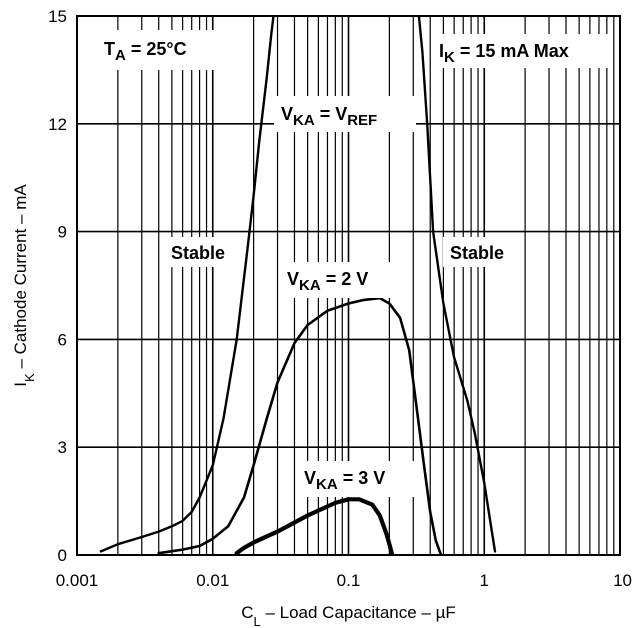 The width and height of the screenshot is (634, 628). Describe the element at coordinates (62, 555) in the screenshot. I see `y-tick-label: 0` at that location.